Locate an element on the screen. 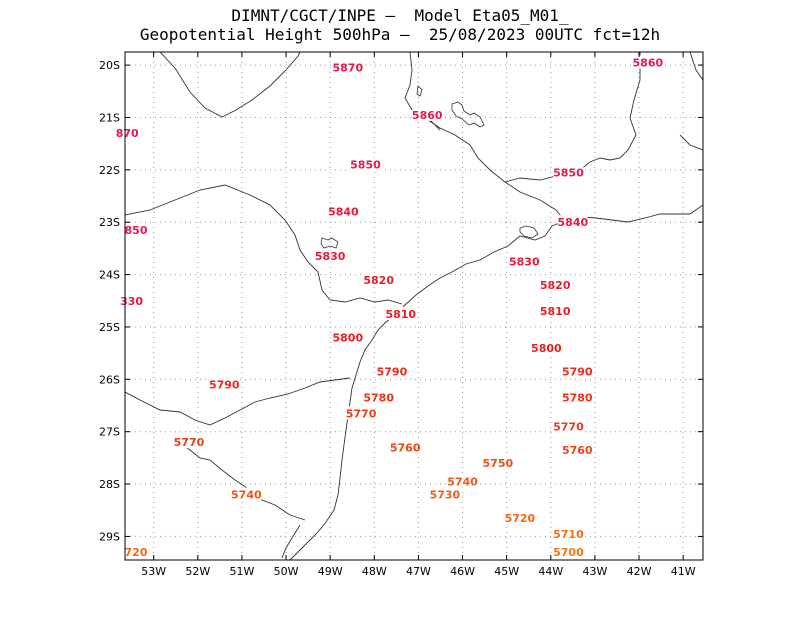  y-tick-label: 21S is located at coordinates (109, 117).